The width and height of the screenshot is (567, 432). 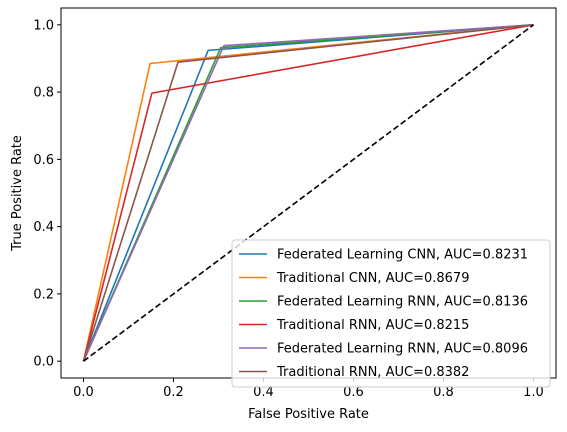 What do you see at coordinates (372, 278) in the screenshot?
I see `legend-entry-label: Traditional CNN, AUC=0.8679` at bounding box center [372, 278].